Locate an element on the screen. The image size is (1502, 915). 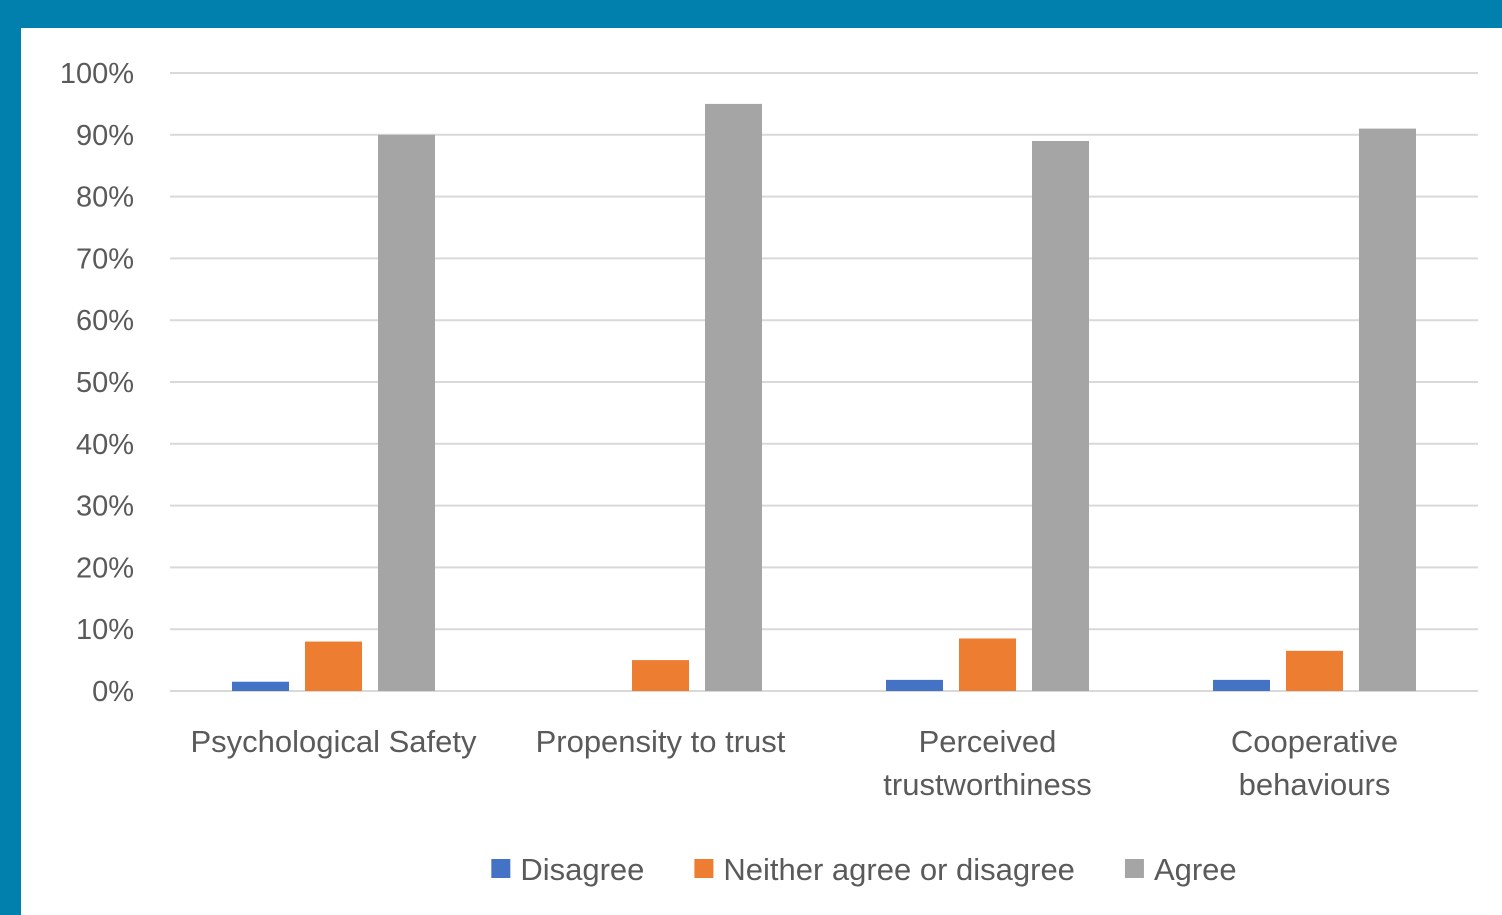
y-tick-label: 60% is located at coordinates (105, 321).